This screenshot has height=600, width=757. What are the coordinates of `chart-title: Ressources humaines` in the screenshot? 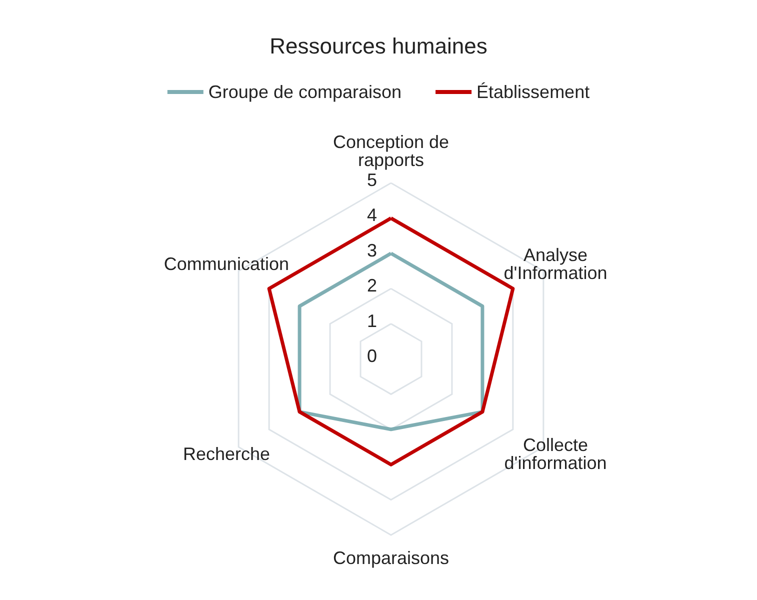 It's located at (379, 46).